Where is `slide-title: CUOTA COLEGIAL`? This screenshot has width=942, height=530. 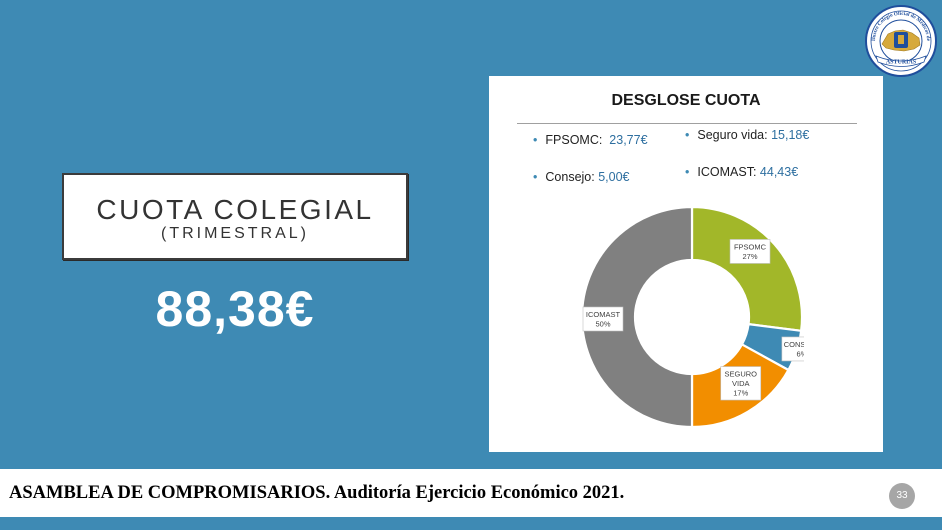
slide-title: CUOTA COLEGIAL is located at coordinates (235, 209).